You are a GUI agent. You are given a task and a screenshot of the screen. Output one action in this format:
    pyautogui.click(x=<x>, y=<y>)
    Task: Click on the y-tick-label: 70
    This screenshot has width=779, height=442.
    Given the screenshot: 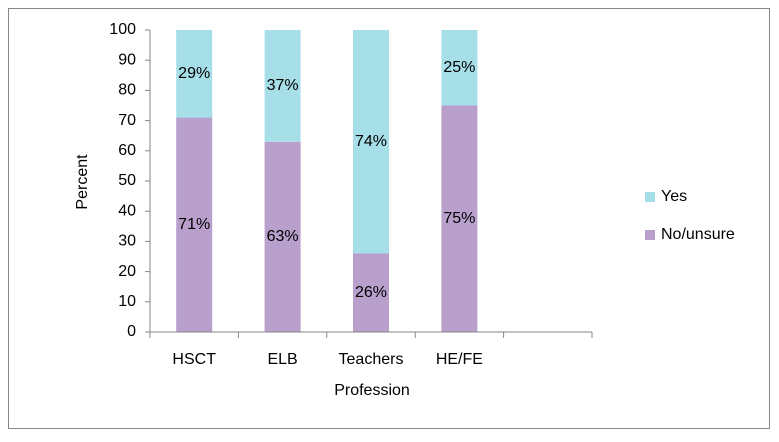 What is the action you would take?
    pyautogui.click(x=127, y=120)
    